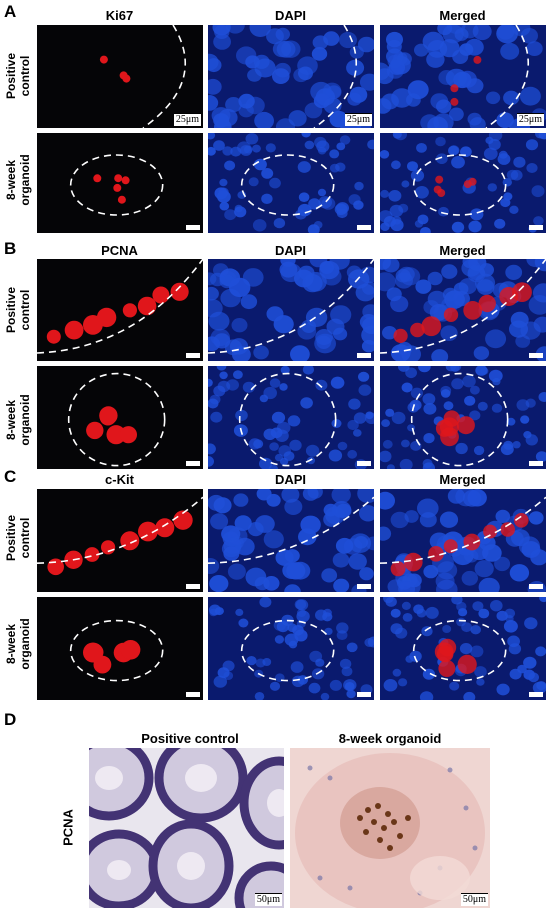 The width and height of the screenshot is (550, 911). What do you see at coordinates (120, 76) in the screenshot?
I see `micrograph-a-signal: 25μm` at bounding box center [120, 76].